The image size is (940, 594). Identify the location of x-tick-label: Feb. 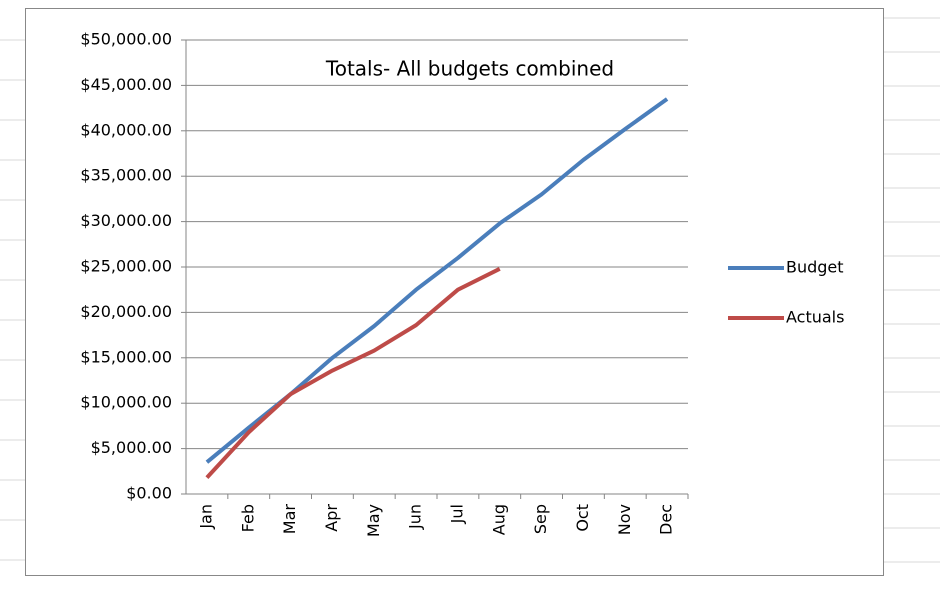
(247, 518).